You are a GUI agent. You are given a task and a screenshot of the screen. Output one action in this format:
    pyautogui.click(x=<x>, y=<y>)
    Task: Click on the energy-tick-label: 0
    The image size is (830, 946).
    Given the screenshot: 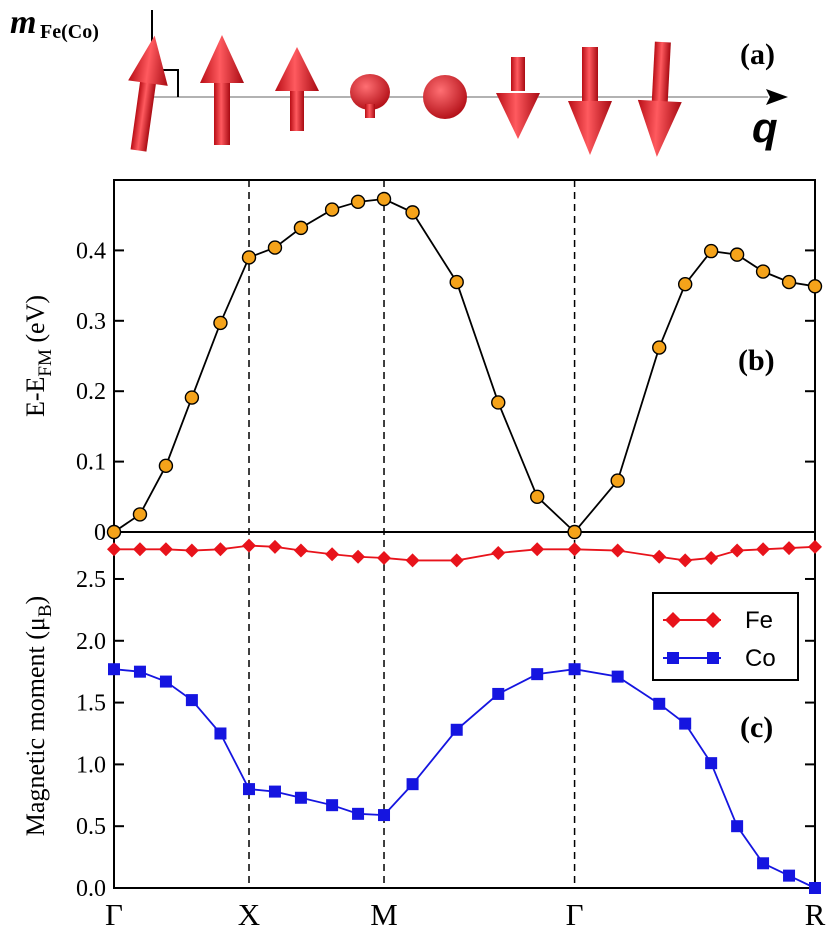 What is the action you would take?
    pyautogui.click(x=100, y=533)
    